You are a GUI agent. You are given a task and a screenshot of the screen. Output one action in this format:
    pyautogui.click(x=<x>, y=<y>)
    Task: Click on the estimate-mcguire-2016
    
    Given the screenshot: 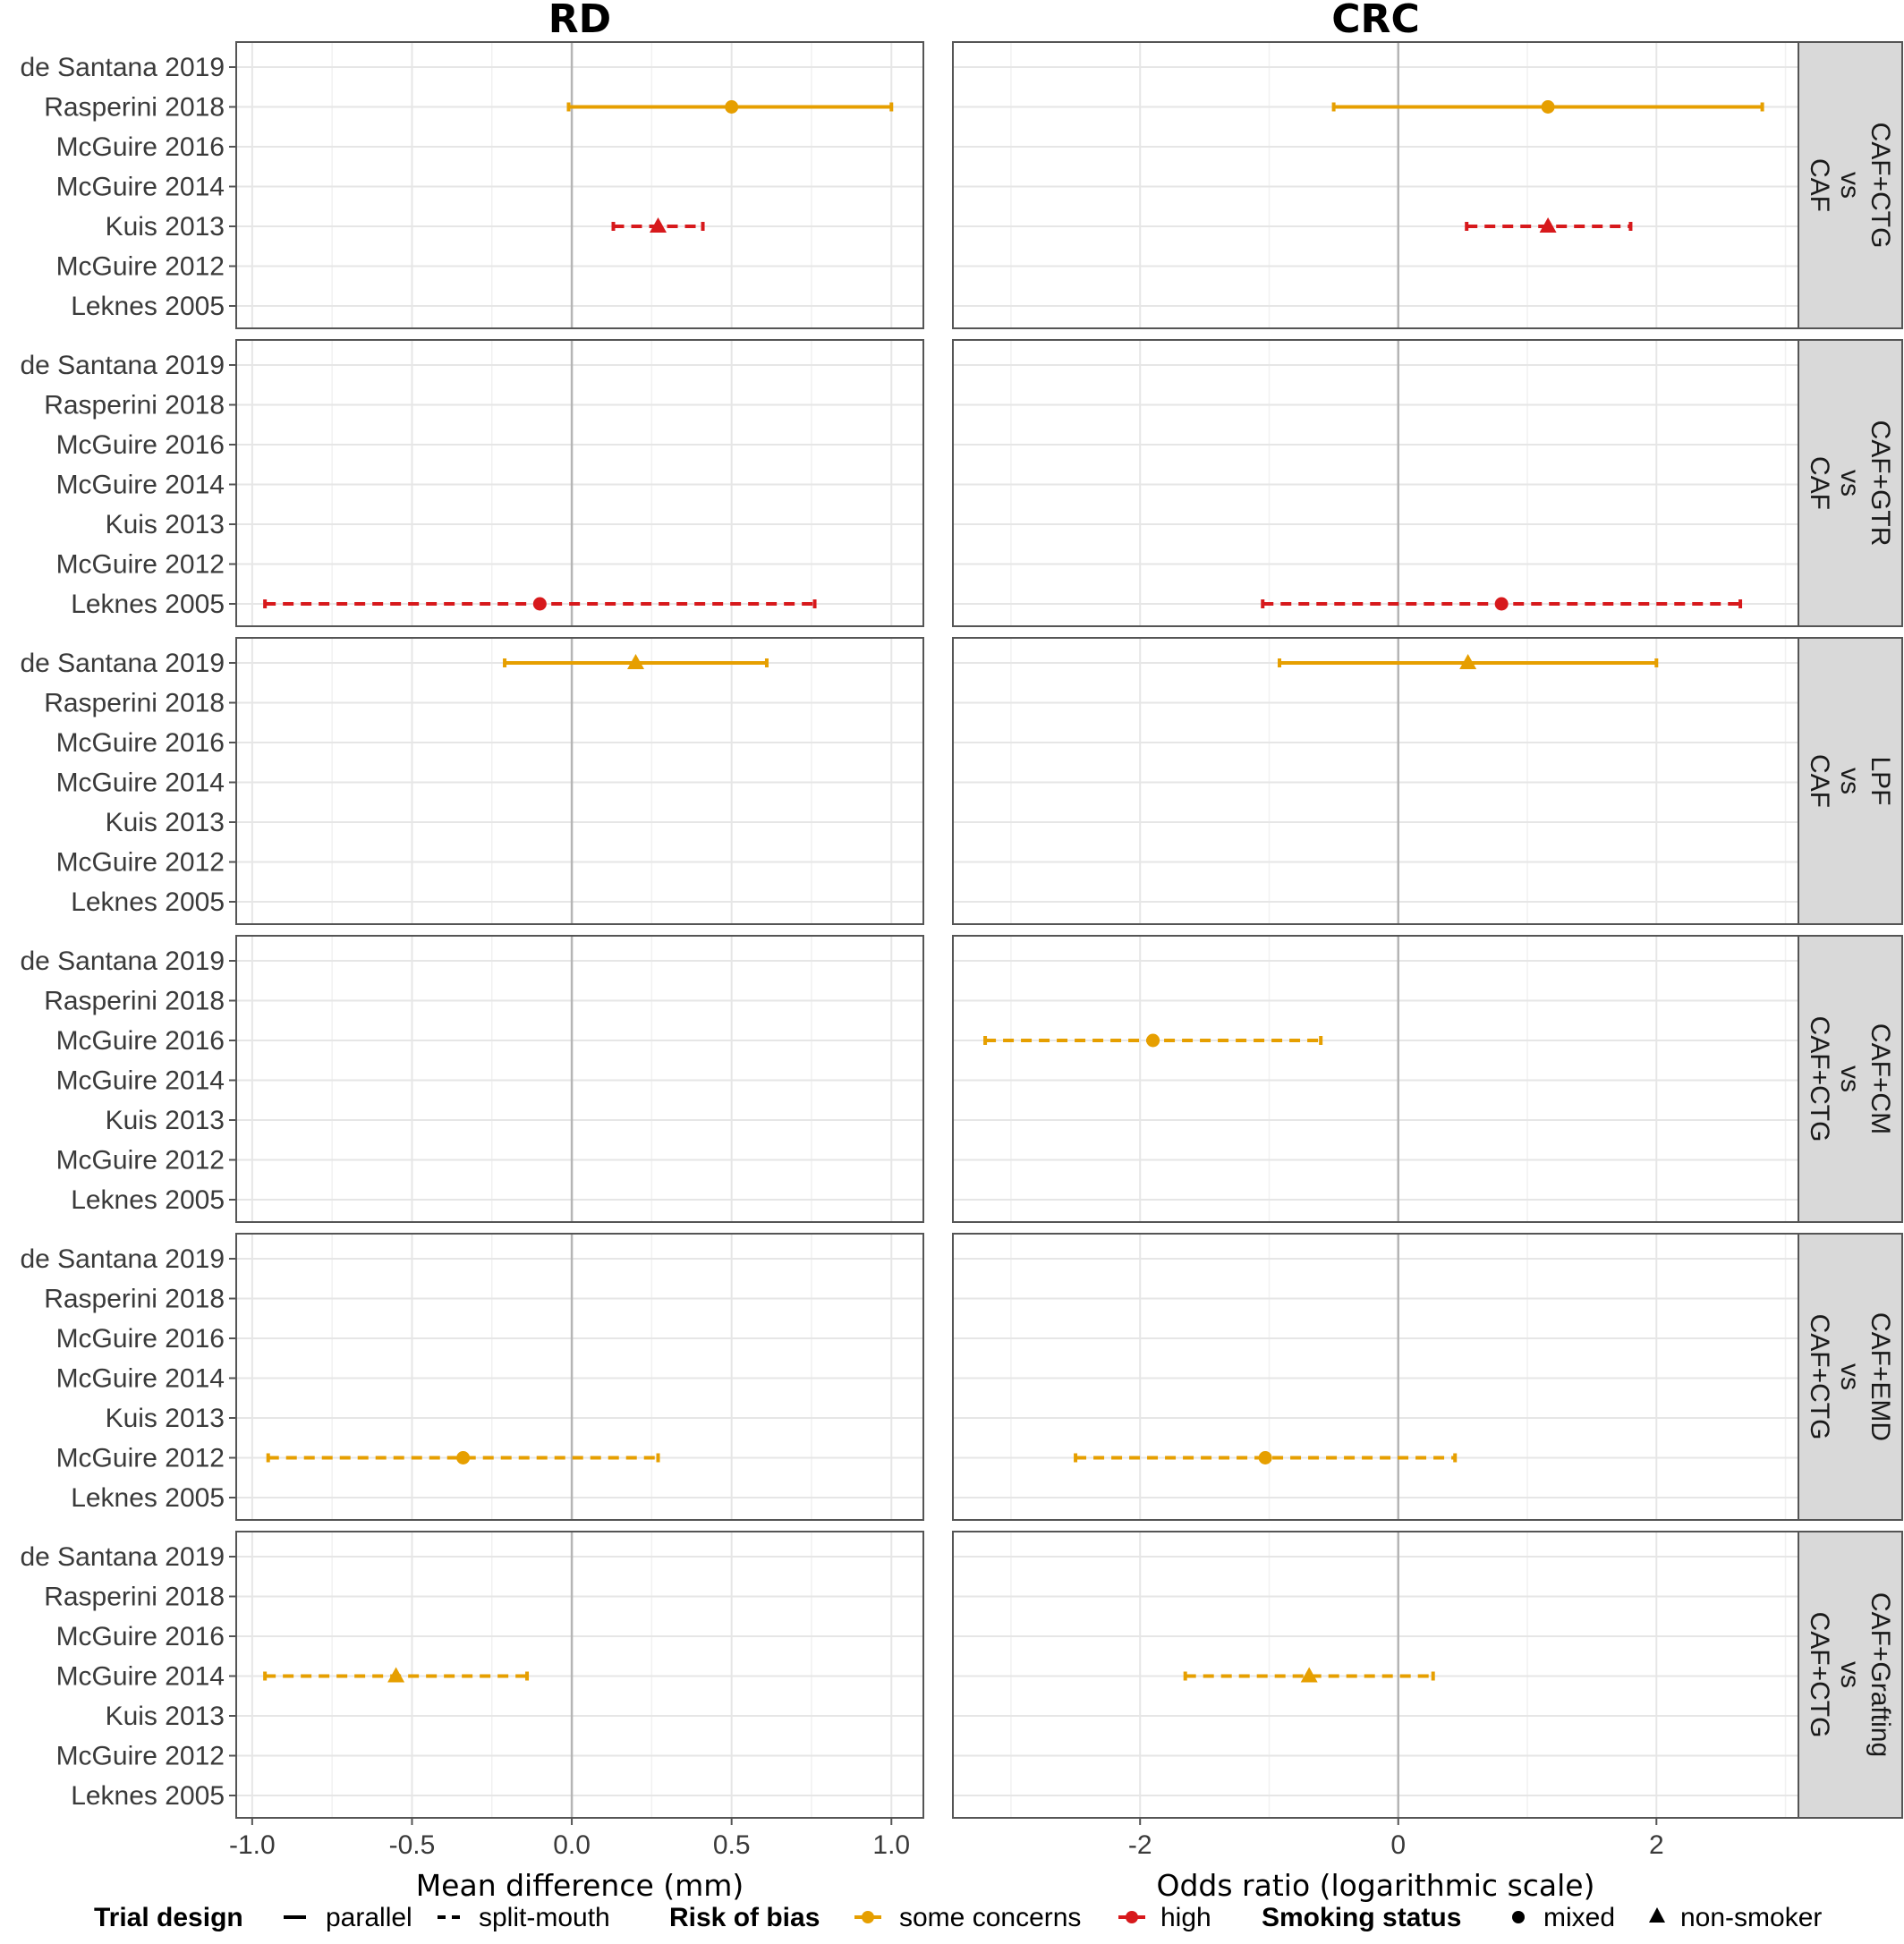 What is the action you would take?
    pyautogui.click(x=1153, y=1040)
    